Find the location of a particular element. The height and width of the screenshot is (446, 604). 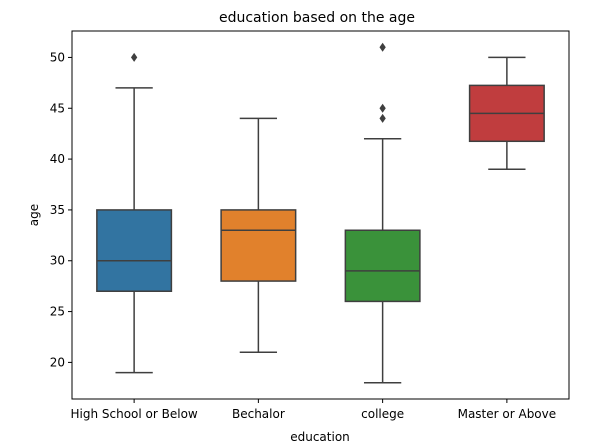

y-tick-label: 50 is located at coordinates (57, 57).